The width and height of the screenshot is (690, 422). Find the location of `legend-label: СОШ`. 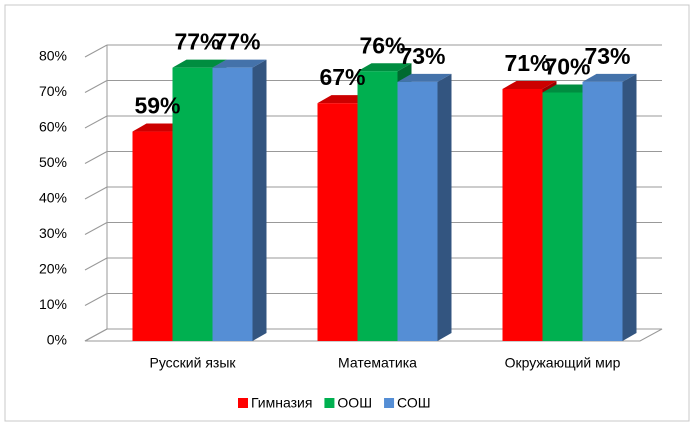

legend-label: СОШ is located at coordinates (414, 403).